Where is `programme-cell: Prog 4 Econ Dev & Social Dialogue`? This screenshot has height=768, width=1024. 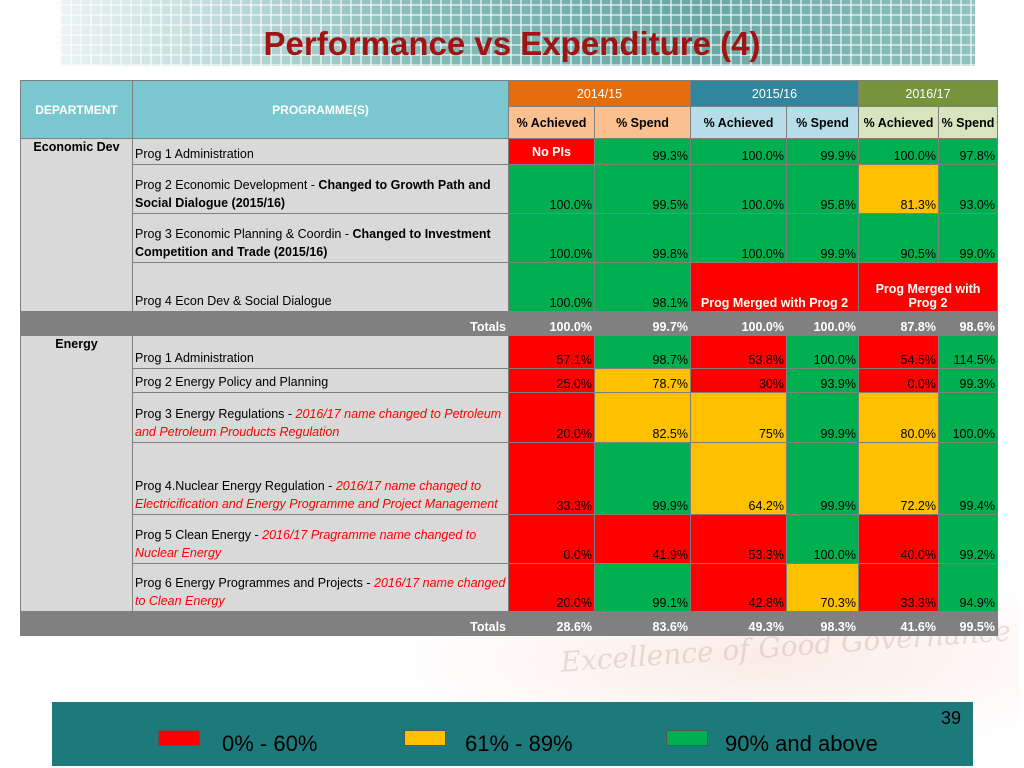 programme-cell: Prog 4 Econ Dev & Social Dialogue is located at coordinates (320, 287).